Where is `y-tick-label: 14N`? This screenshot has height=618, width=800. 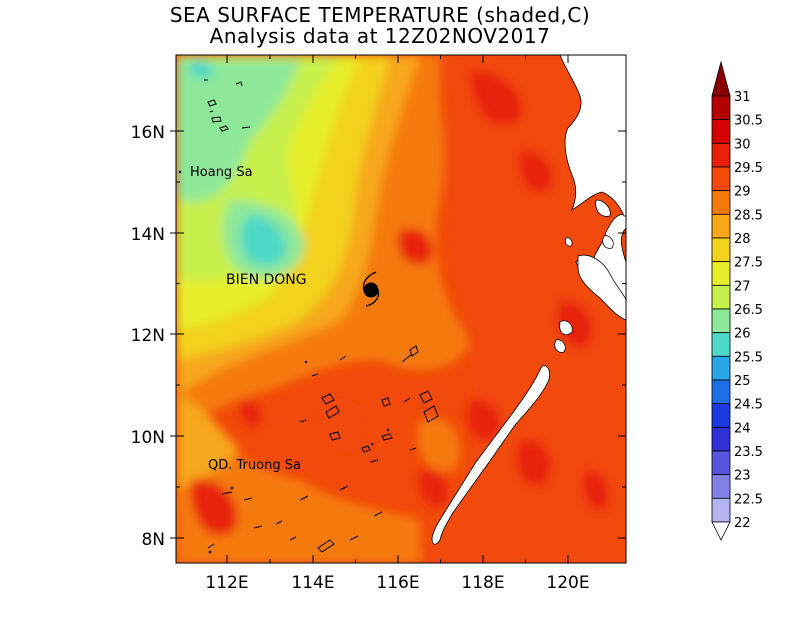 y-tick-label: 14N is located at coordinates (148, 235).